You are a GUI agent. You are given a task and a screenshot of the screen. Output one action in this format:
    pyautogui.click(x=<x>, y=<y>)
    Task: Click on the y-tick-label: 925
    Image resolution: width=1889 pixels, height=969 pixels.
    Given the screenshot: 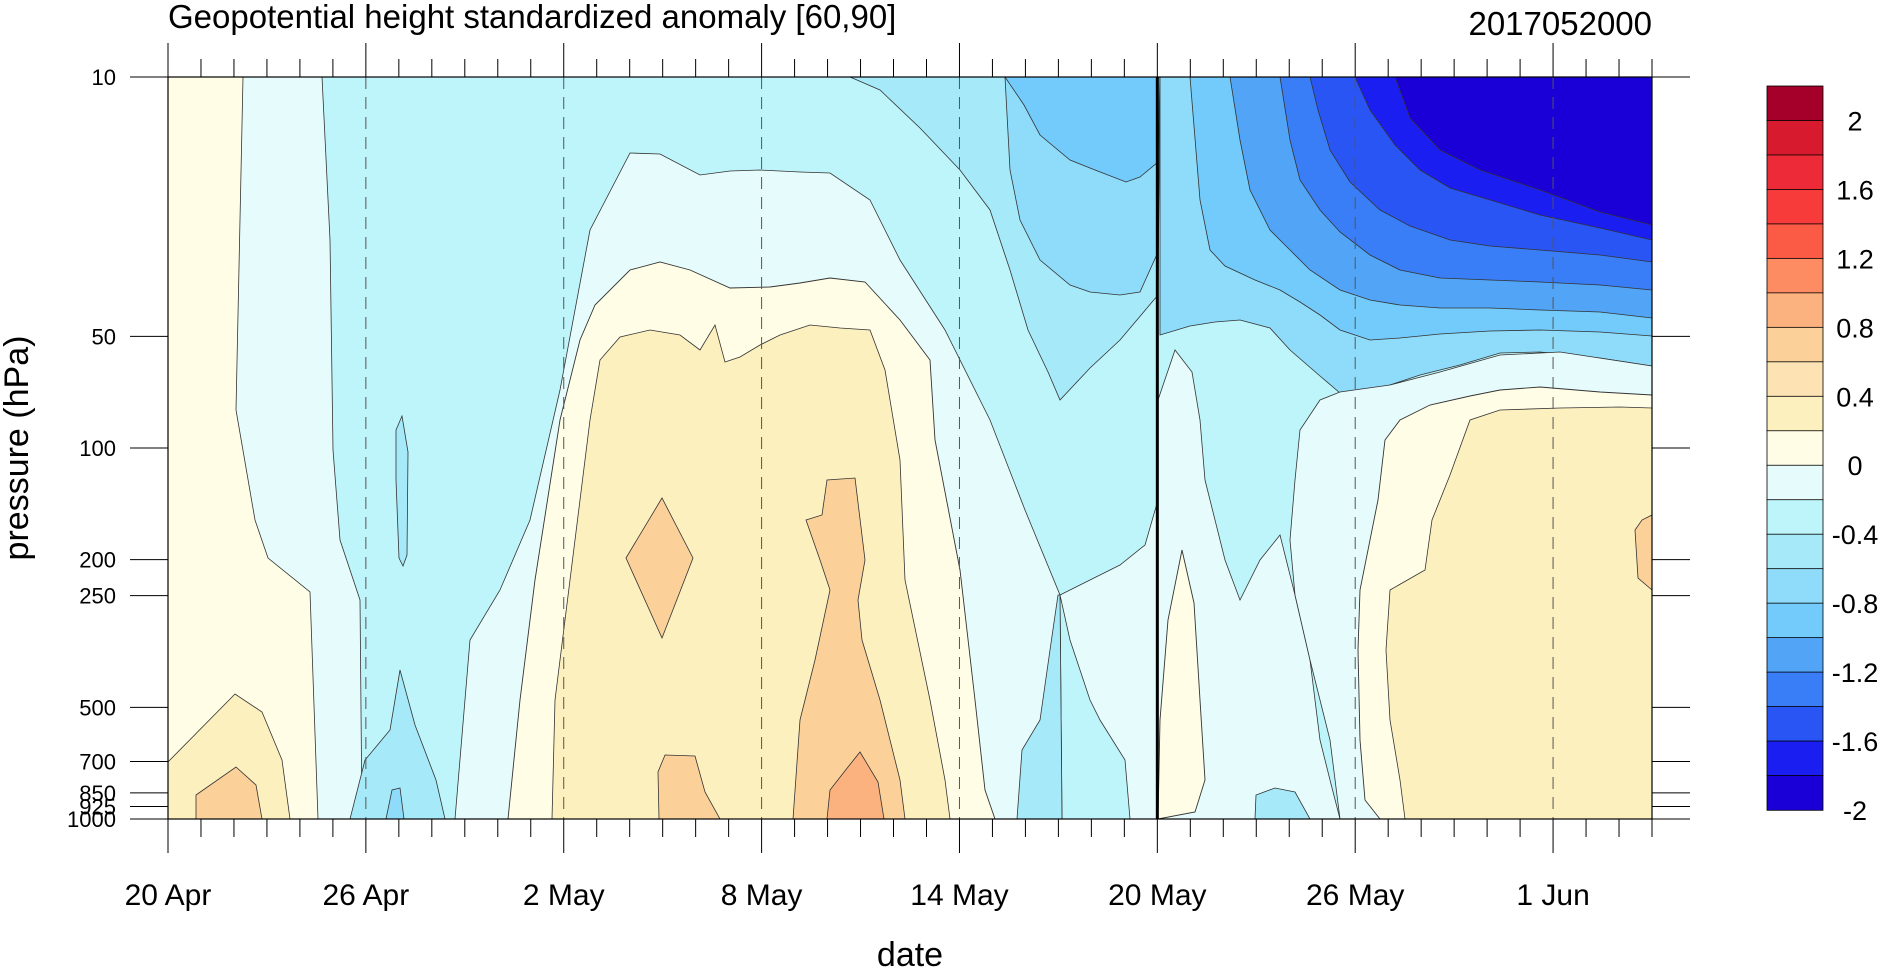 What is the action you would take?
    pyautogui.click(x=97, y=806)
    